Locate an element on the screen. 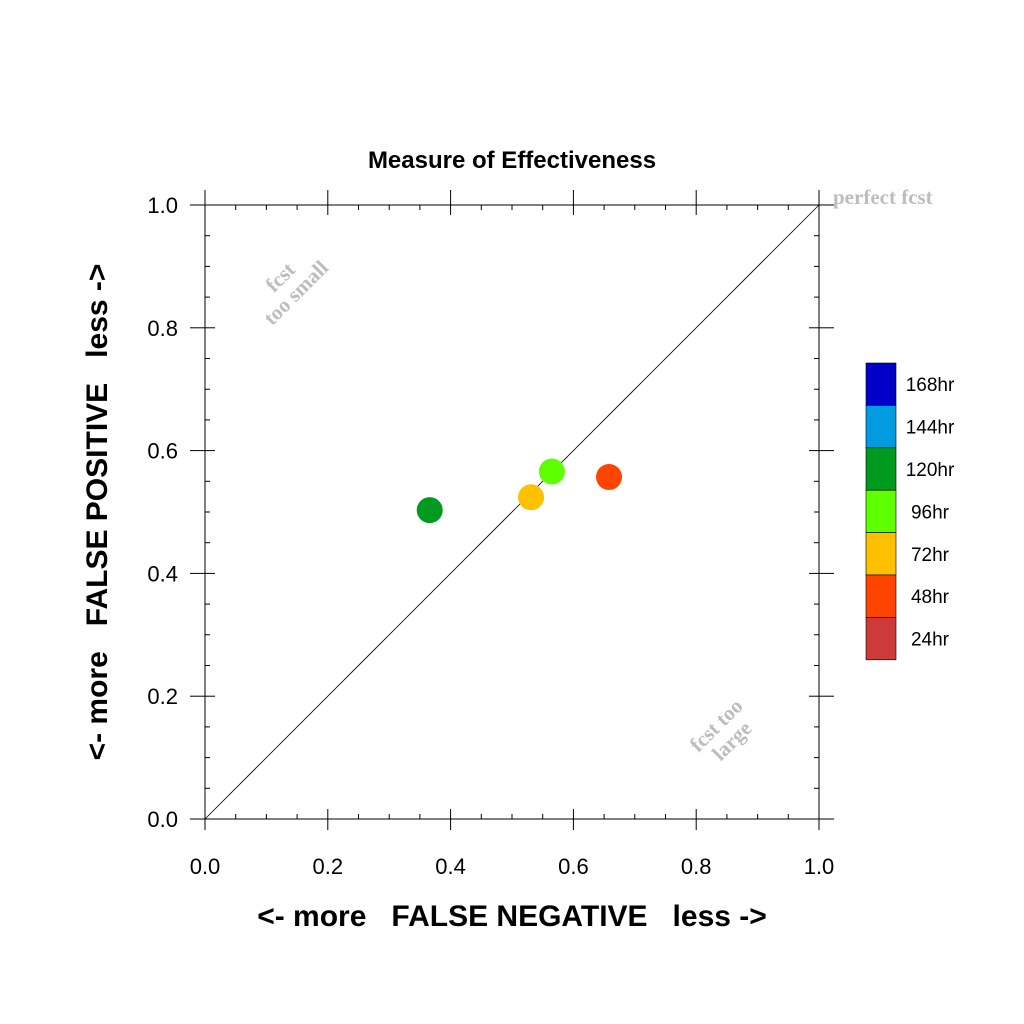  legend-swatch-120hr is located at coordinates (881, 469).